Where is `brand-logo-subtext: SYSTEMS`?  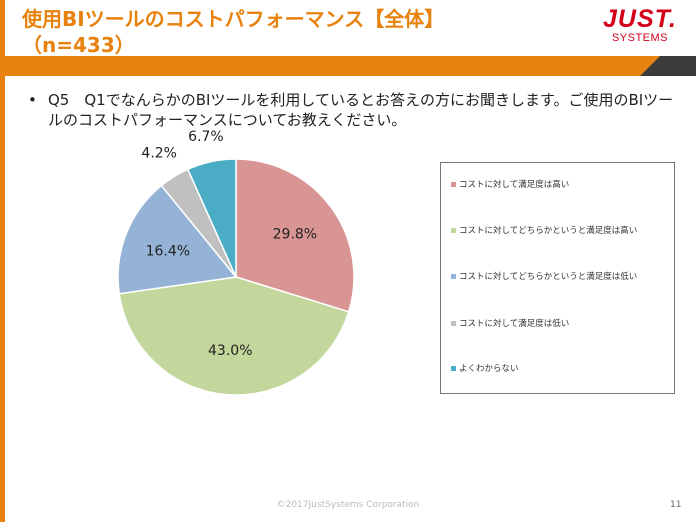
brand-logo-subtext: SYSTEMS is located at coordinates (640, 38).